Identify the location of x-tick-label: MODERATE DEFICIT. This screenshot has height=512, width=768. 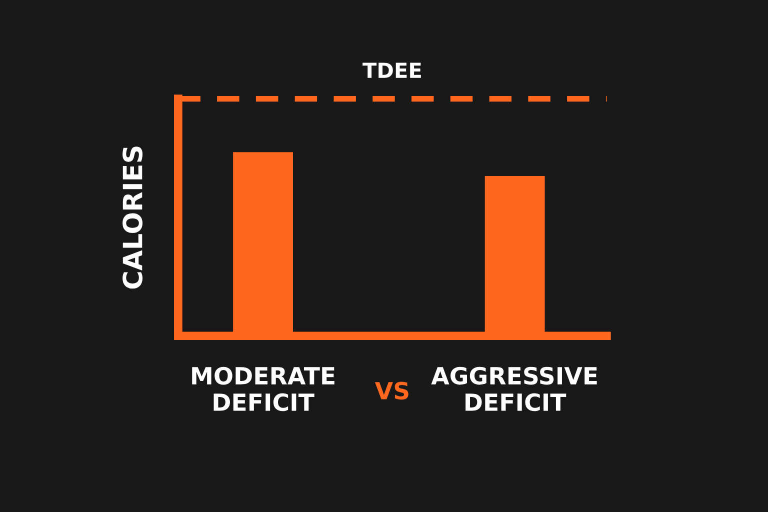
(263, 389).